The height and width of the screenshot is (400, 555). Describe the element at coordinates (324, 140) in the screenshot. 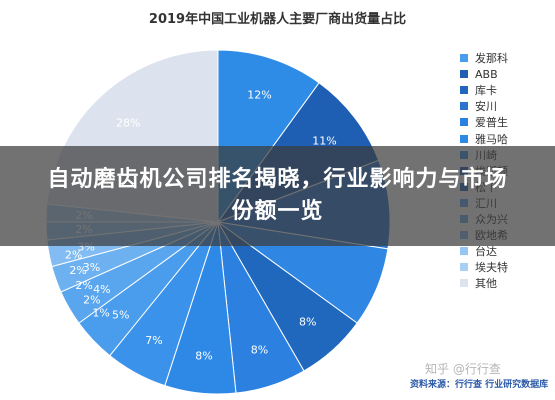

I see `slice-label: 11%` at that location.